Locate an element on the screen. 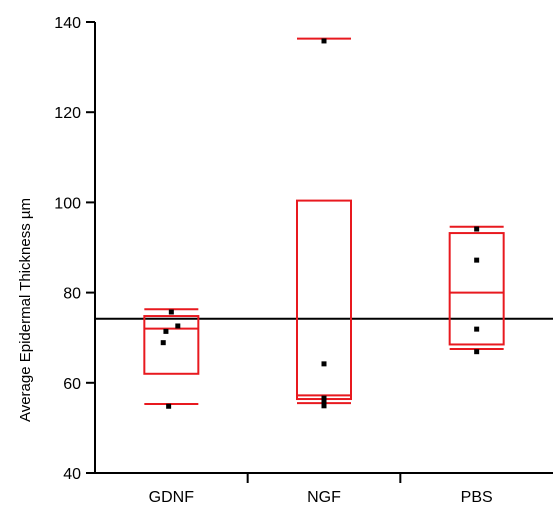 Image resolution: width=555 pixels, height=513 pixels. y-tick-label: 60 is located at coordinates (72, 384).